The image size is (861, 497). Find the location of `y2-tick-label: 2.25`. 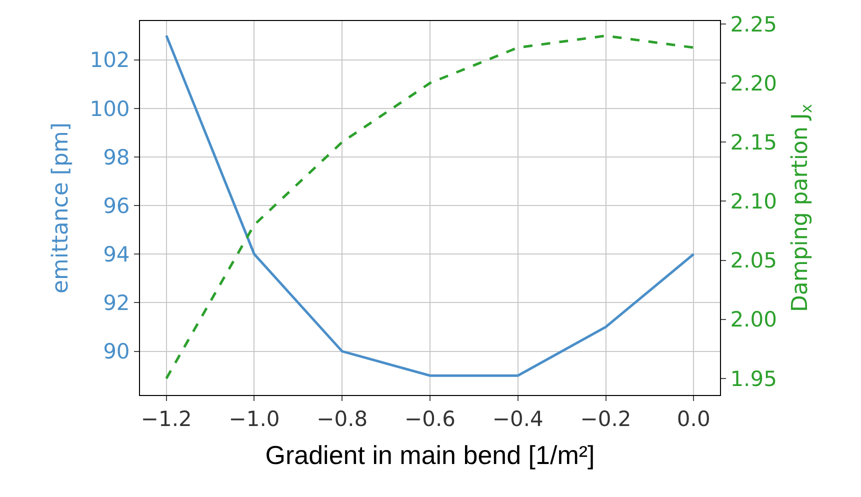

y2-tick-label: 2.25 is located at coordinates (753, 24).